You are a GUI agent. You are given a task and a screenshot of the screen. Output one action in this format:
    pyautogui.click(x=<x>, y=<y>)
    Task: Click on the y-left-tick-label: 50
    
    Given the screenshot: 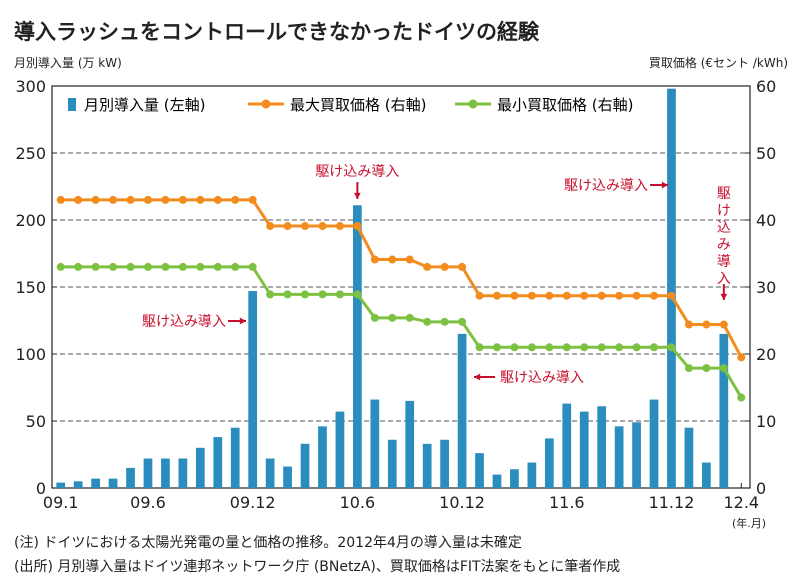 What is the action you would take?
    pyautogui.click(x=36, y=421)
    